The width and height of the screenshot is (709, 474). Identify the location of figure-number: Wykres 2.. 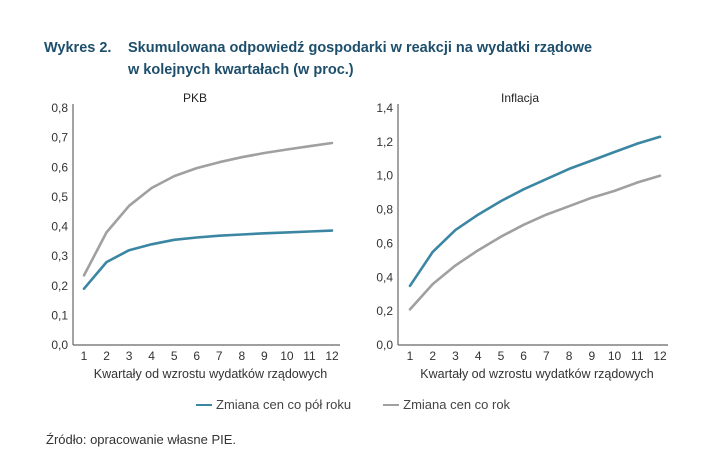
(78, 48).